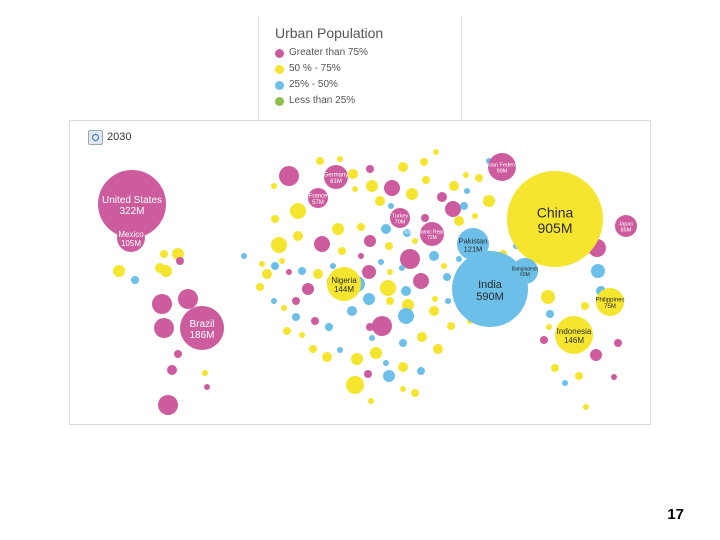  I want to click on bubble-nigeria, so click(344, 284).